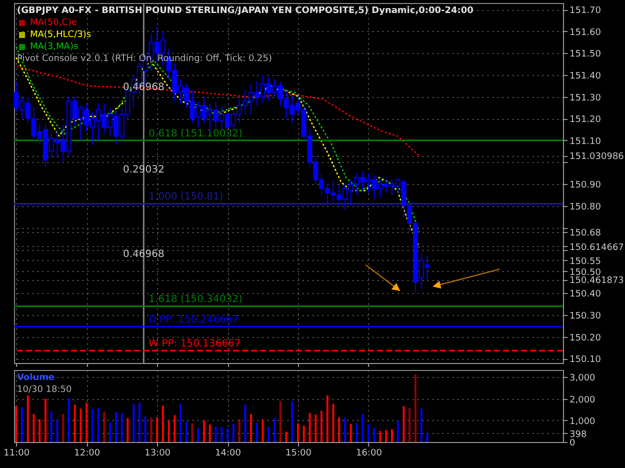  I want to click on legend-label: MA(3,MA)s, so click(54, 47).